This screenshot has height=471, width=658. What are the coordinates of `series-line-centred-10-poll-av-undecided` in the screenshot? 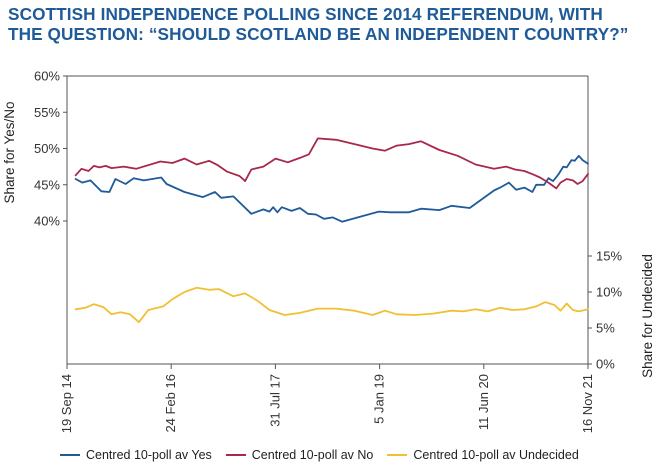 It's located at (331, 305).